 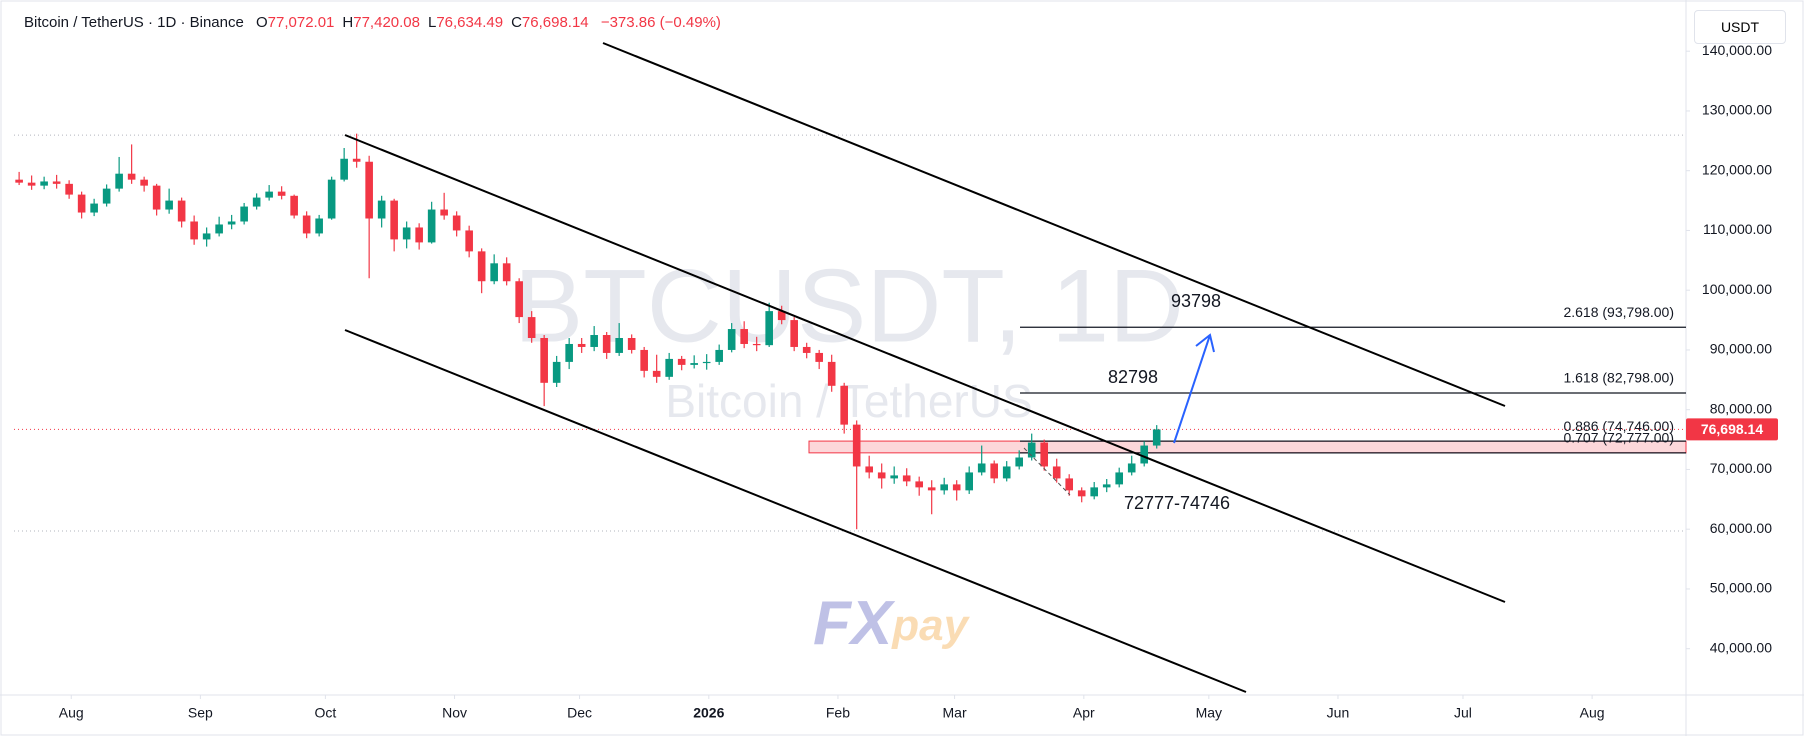 I want to click on currency-button: USDT, so click(x=1740, y=27).